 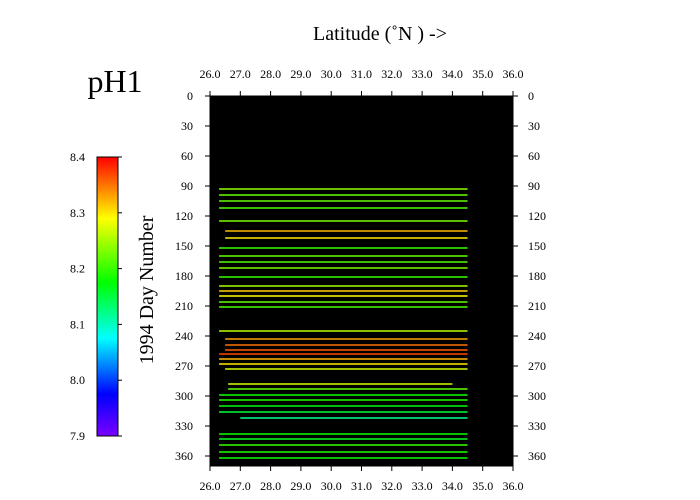 What do you see at coordinates (240, 486) in the screenshot?
I see `x-tick-label-bottom: 27.0` at bounding box center [240, 486].